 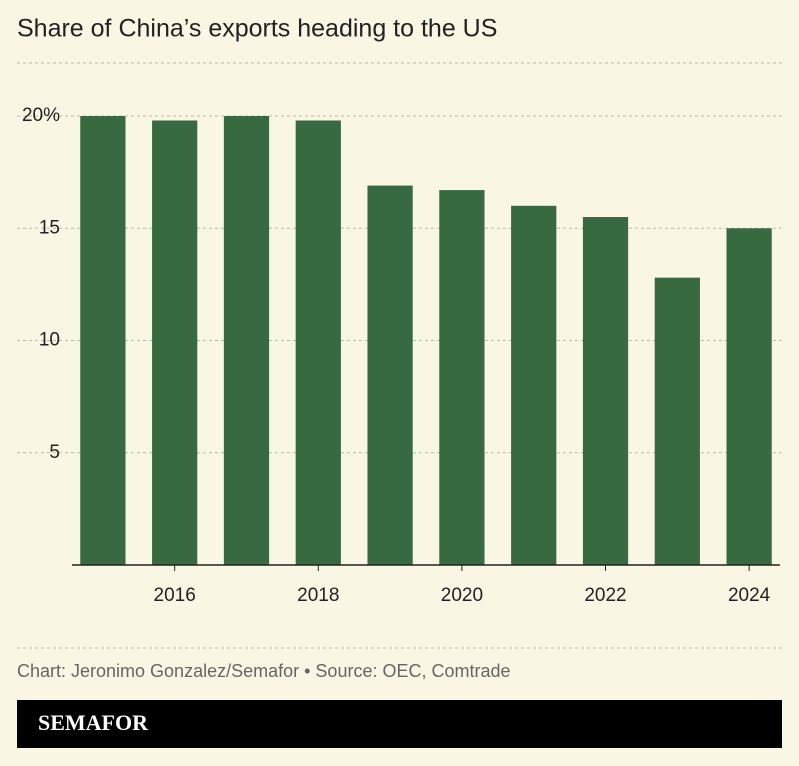 What do you see at coordinates (49, 227) in the screenshot?
I see `y-tick-label: 15` at bounding box center [49, 227].